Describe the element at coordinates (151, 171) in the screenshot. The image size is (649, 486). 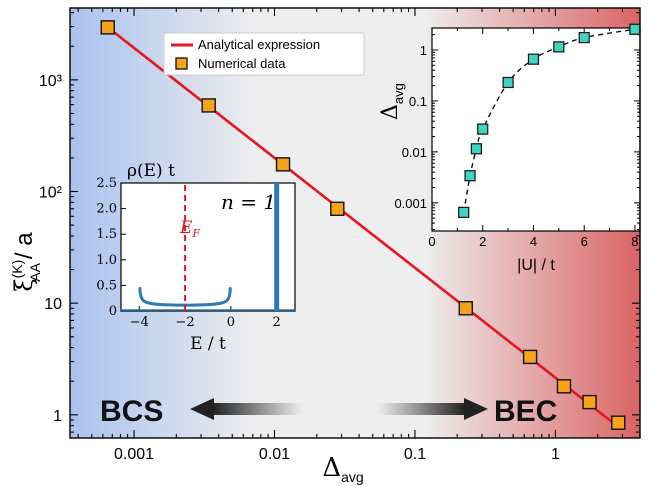
I see `inset-dos-ylabel: ρ(E) t` at that location.